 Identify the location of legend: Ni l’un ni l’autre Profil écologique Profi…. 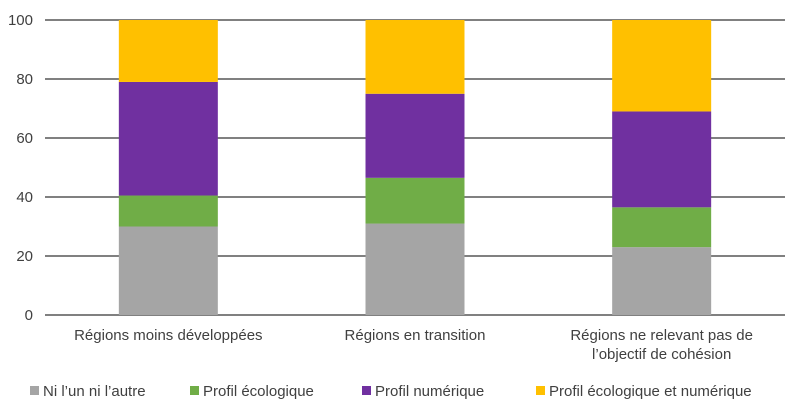
(391, 391).